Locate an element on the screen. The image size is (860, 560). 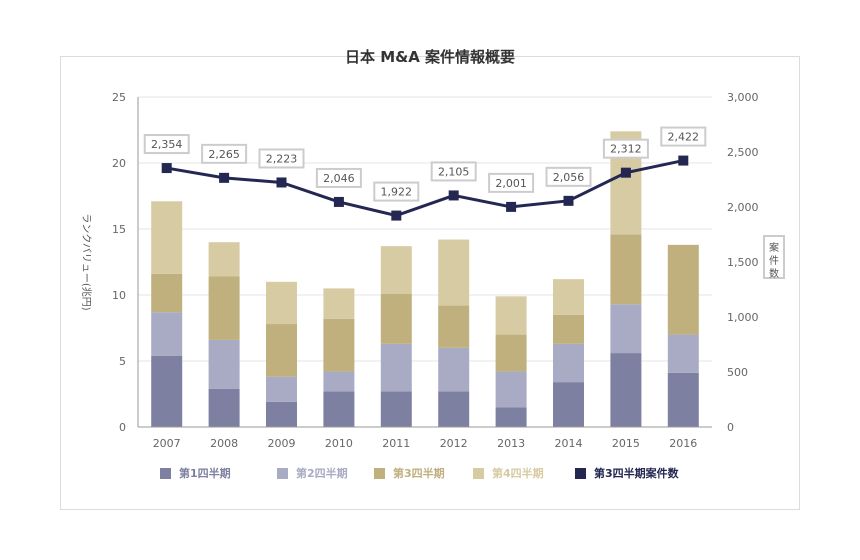
legend-item: 第4四半期 is located at coordinates (508, 473).